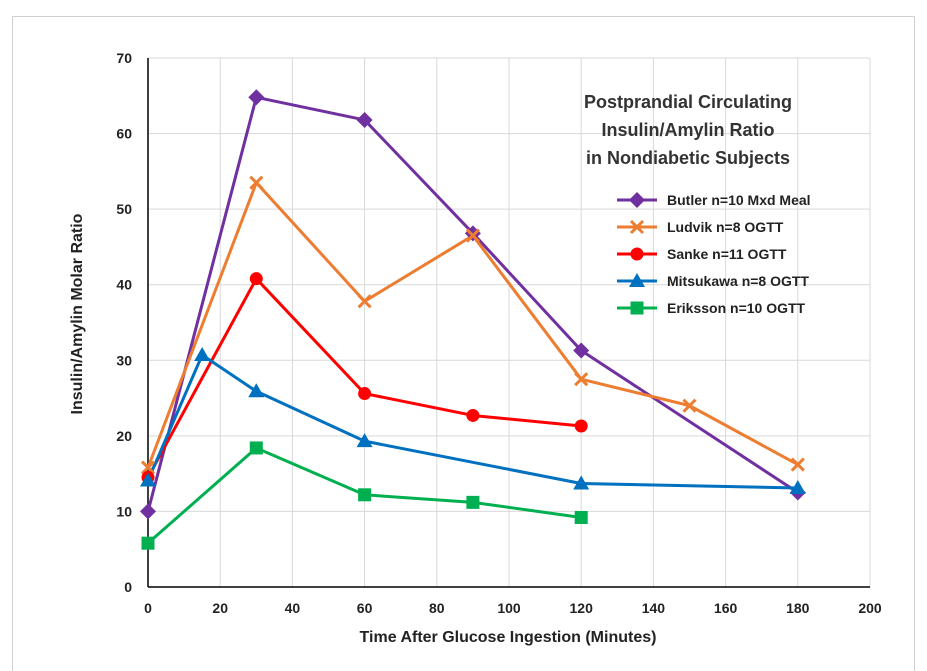 Image resolution: width=927 pixels, height=671 pixels. What do you see at coordinates (124, 436) in the screenshot?
I see `y-tick-label: 20` at bounding box center [124, 436].